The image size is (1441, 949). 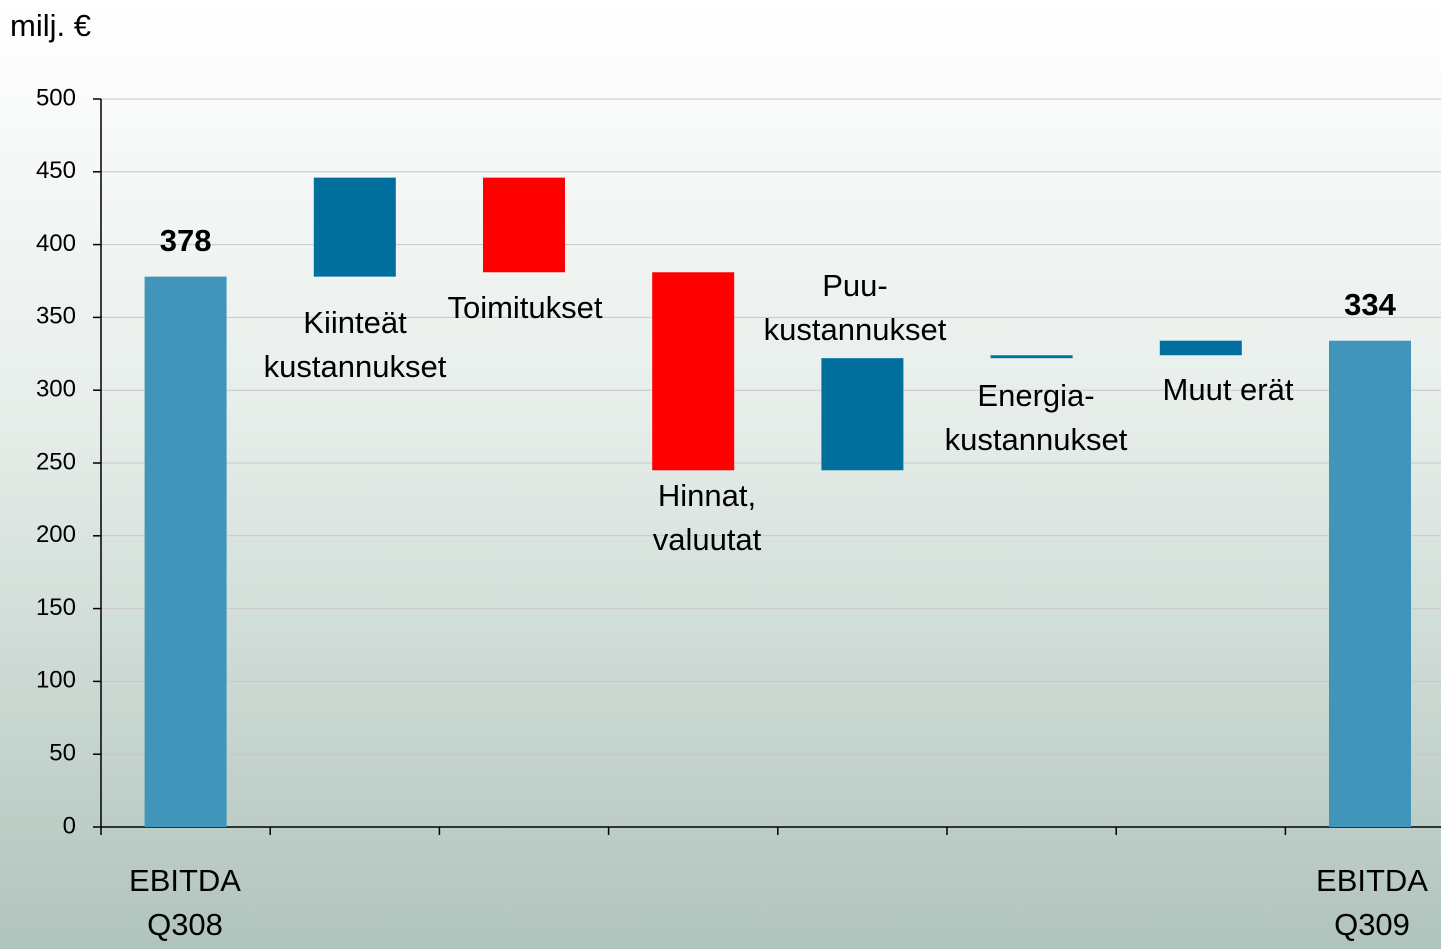 What do you see at coordinates (1228, 389) in the screenshot?
I see `category-label: Muut erät` at bounding box center [1228, 389].